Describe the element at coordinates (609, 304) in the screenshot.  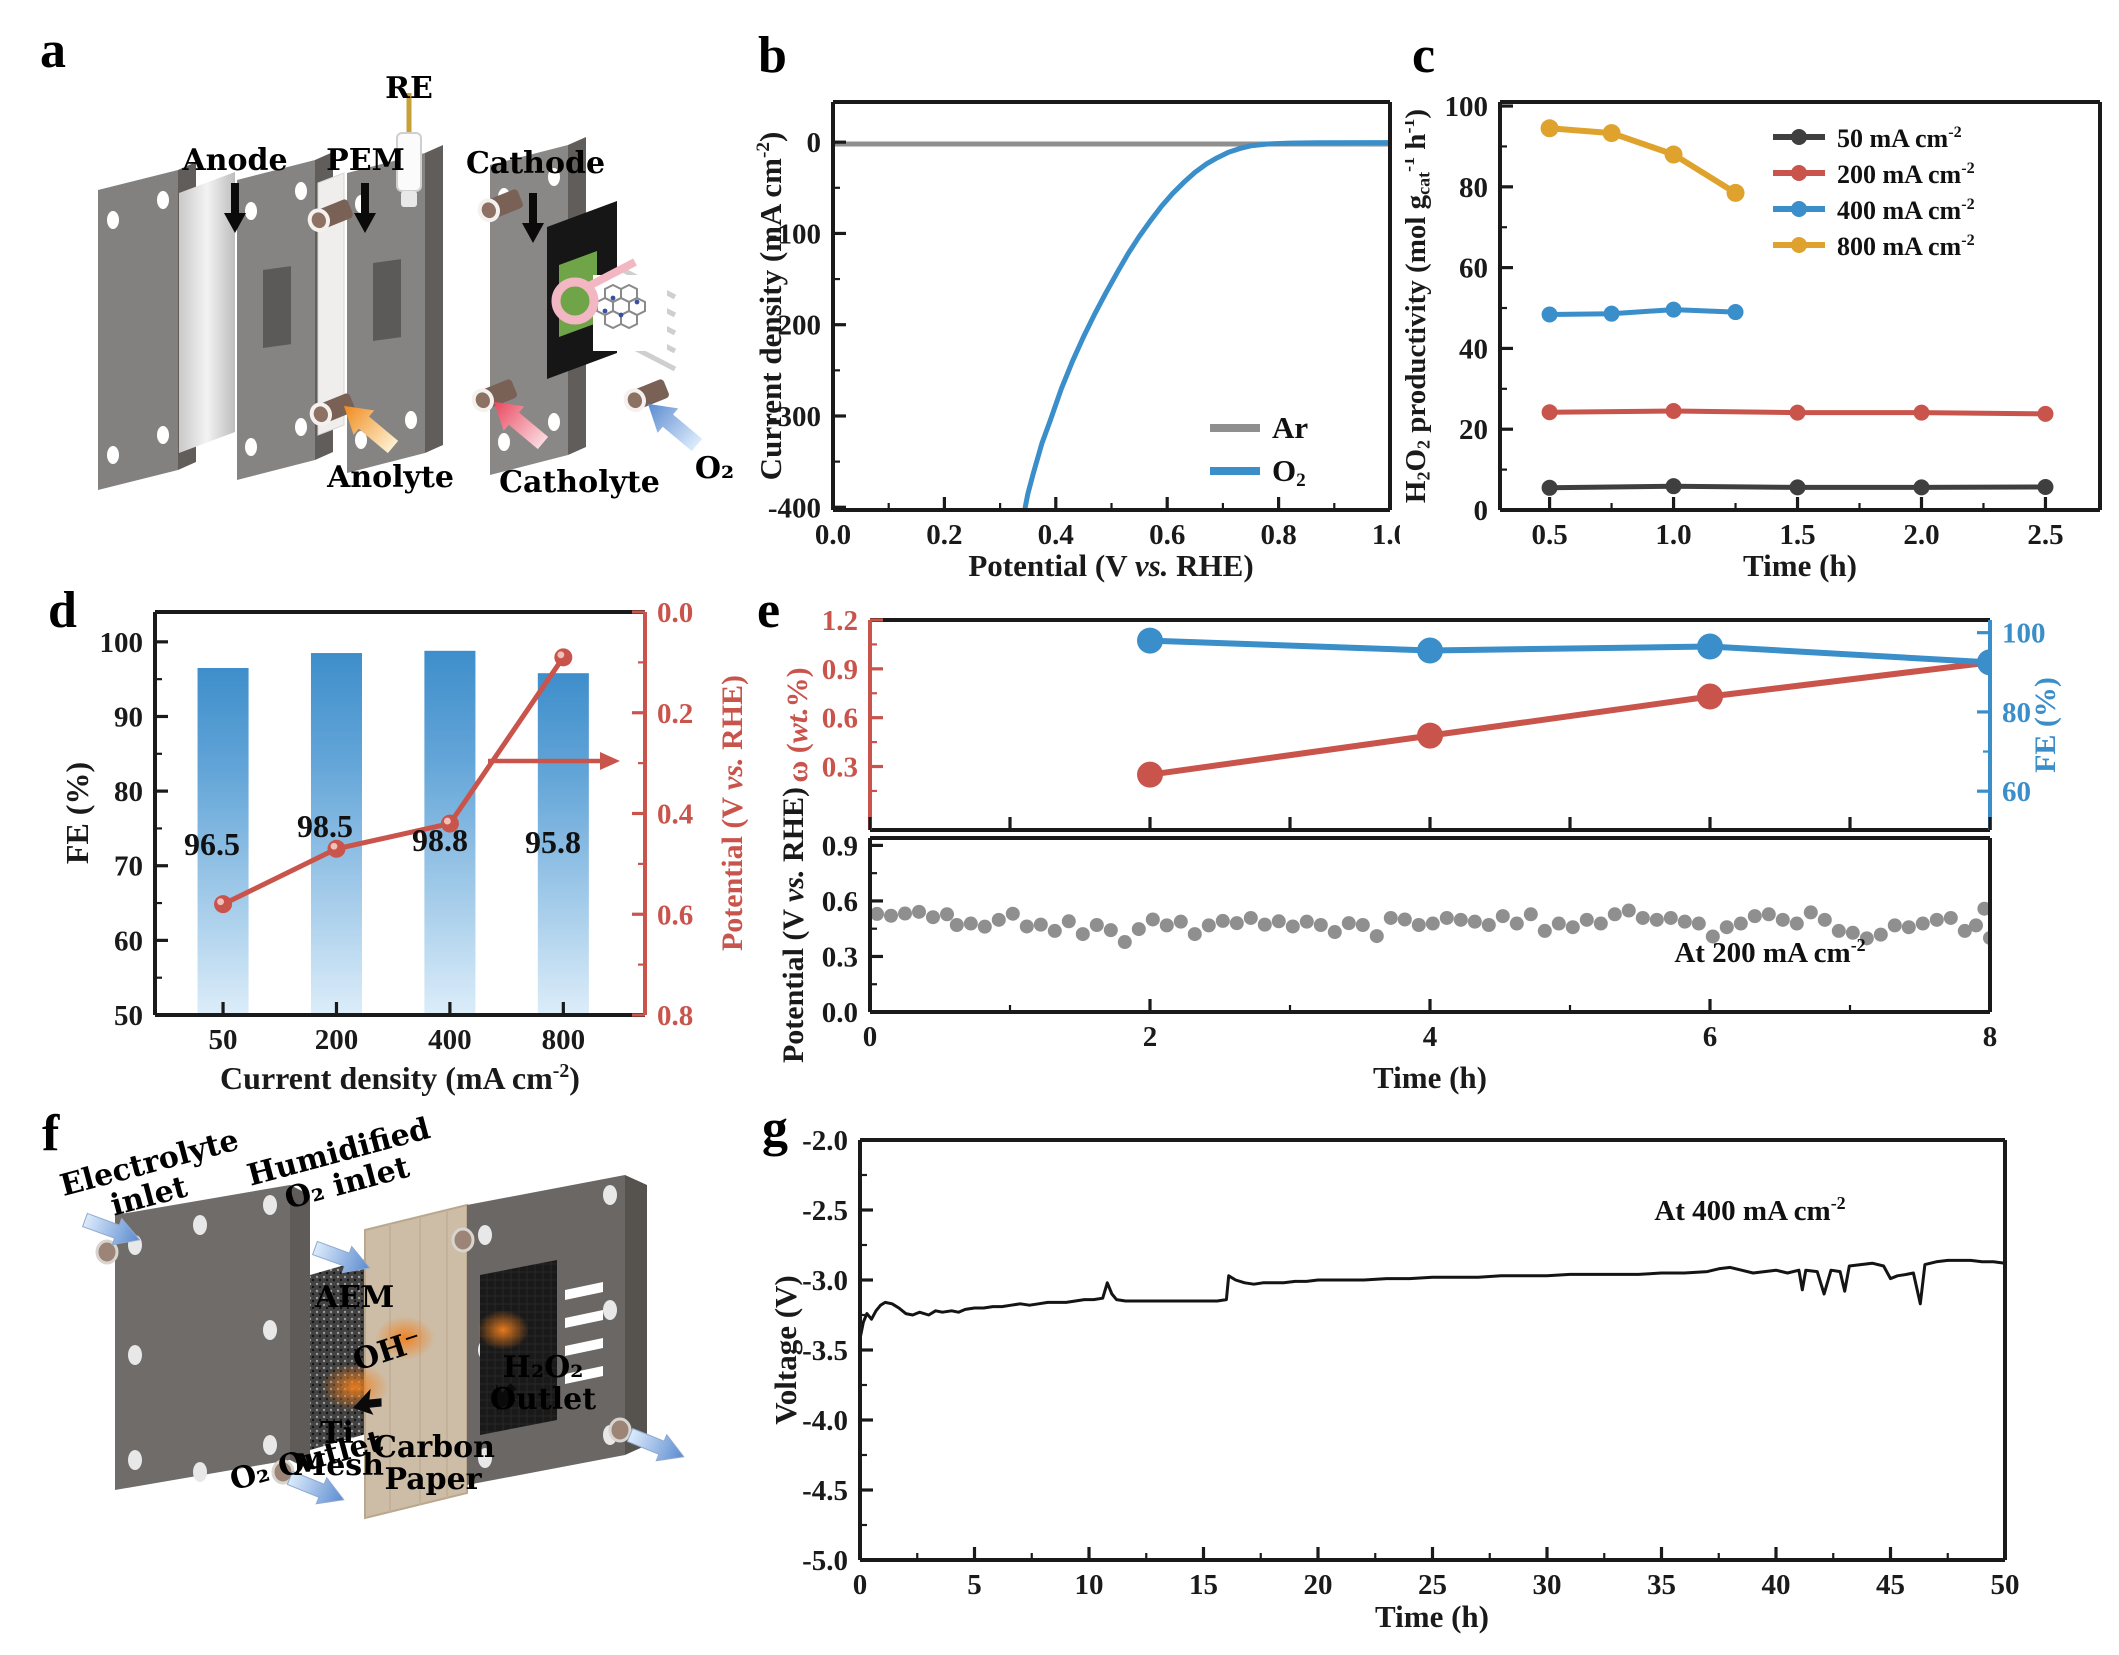
I see `magnifier-inset` at that location.